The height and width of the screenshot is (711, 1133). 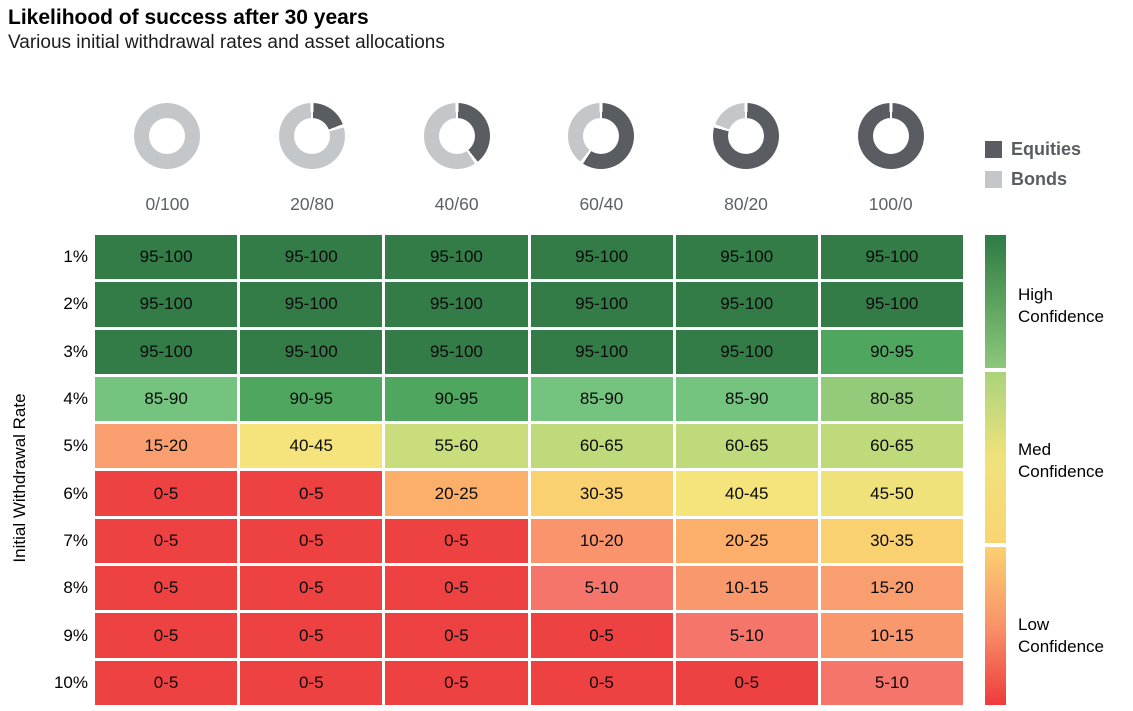 What do you see at coordinates (75, 588) in the screenshot?
I see `row-label: 8%` at bounding box center [75, 588].